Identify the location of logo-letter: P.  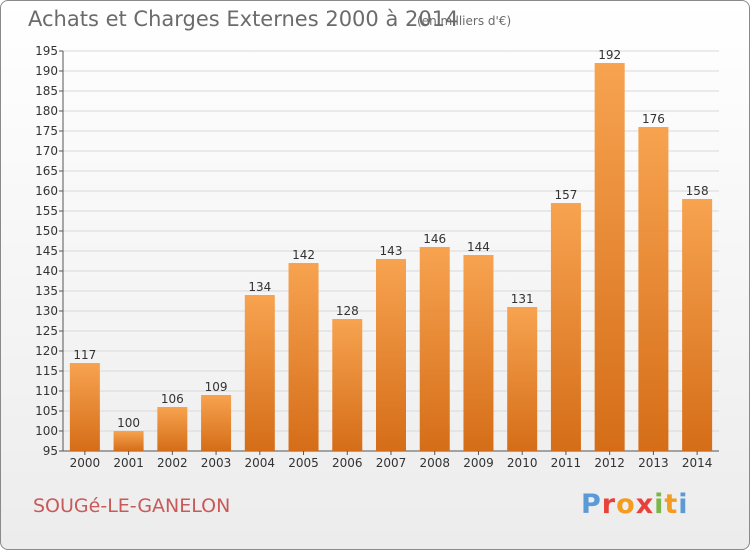
(591, 504).